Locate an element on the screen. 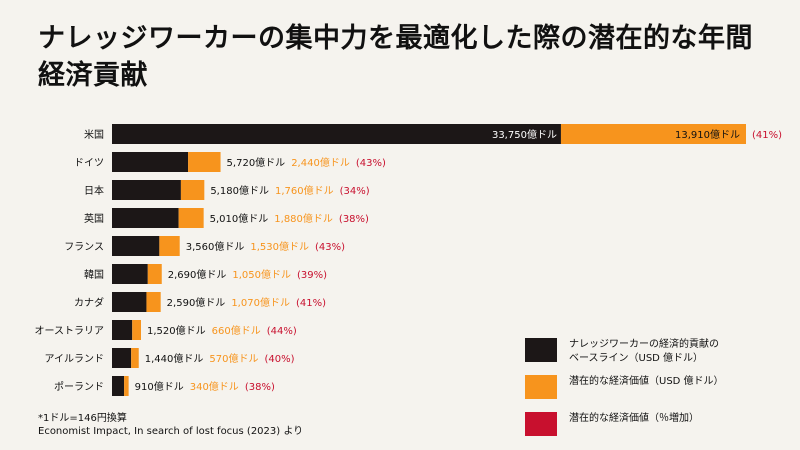  value-label-baseline: 5,180億ドル is located at coordinates (239, 190).